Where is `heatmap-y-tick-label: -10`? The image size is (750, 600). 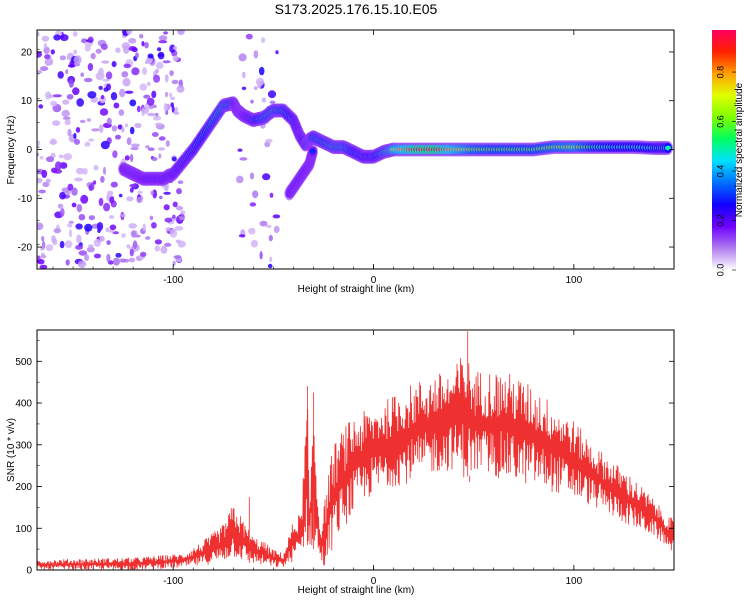
heatmap-y-tick-label: -10 is located at coordinates (25, 199).